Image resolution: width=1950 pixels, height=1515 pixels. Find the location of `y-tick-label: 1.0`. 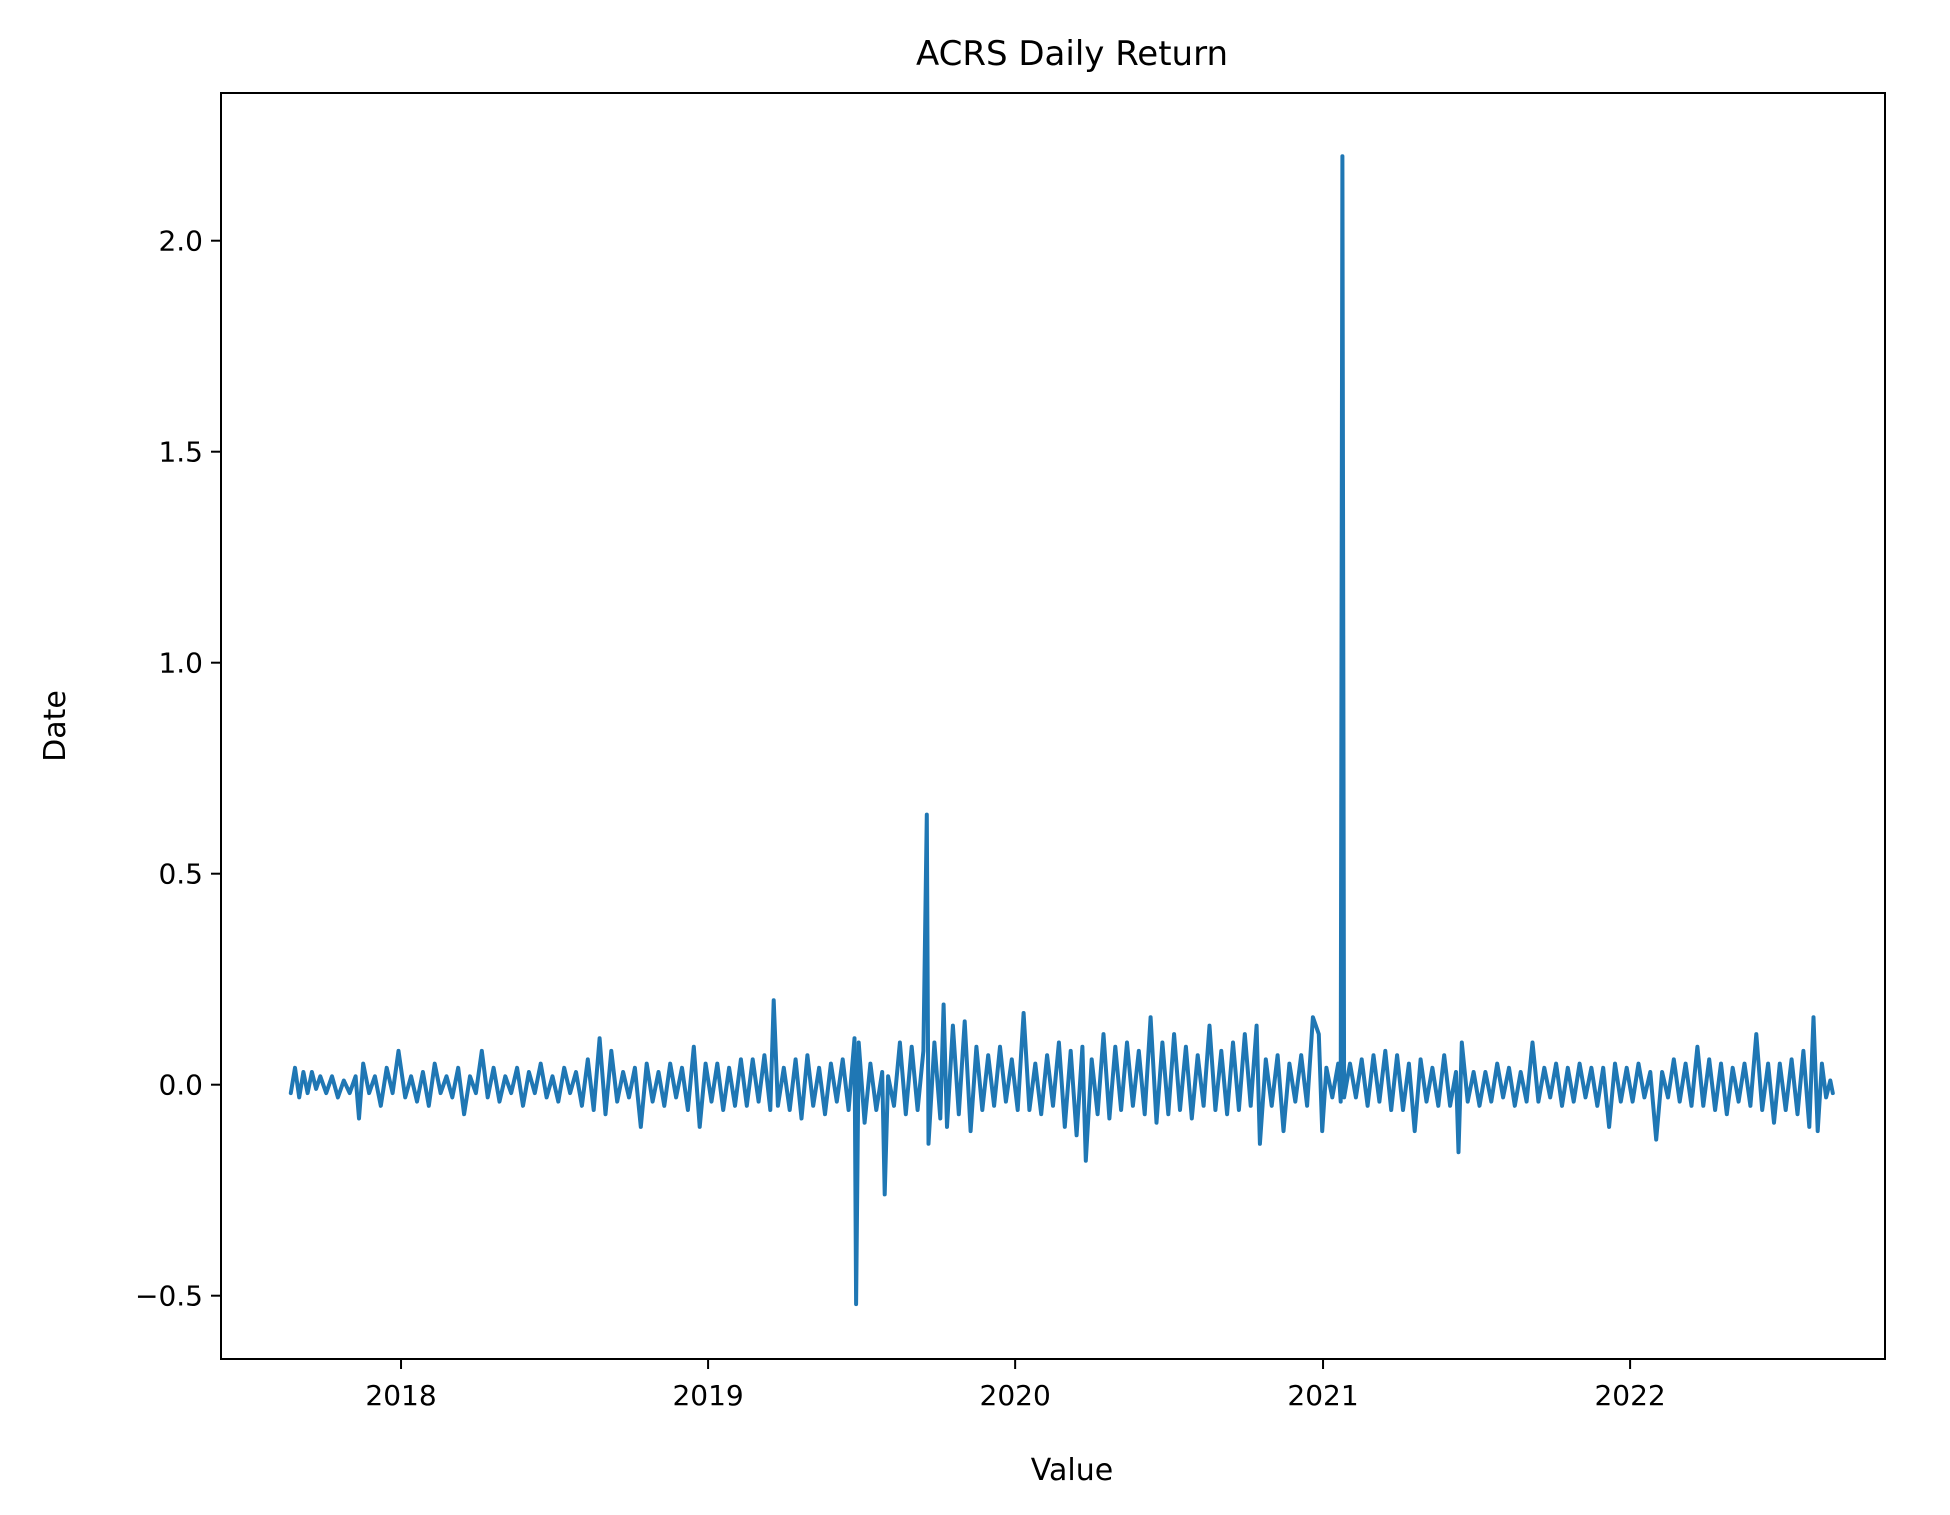

y-tick-label: 1.0 is located at coordinates (180, 663).